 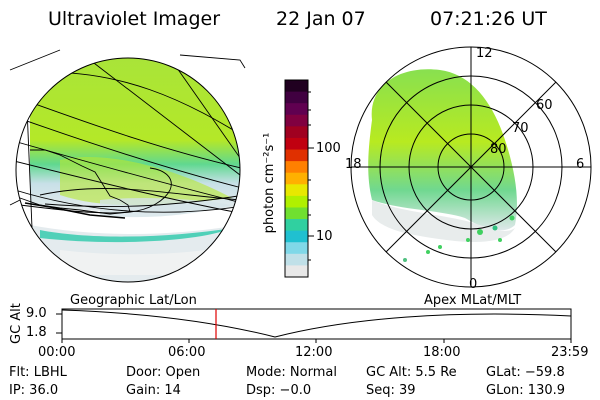 What do you see at coordinates (34, 390) in the screenshot?
I see `info-ip: IP: 36.0` at bounding box center [34, 390].